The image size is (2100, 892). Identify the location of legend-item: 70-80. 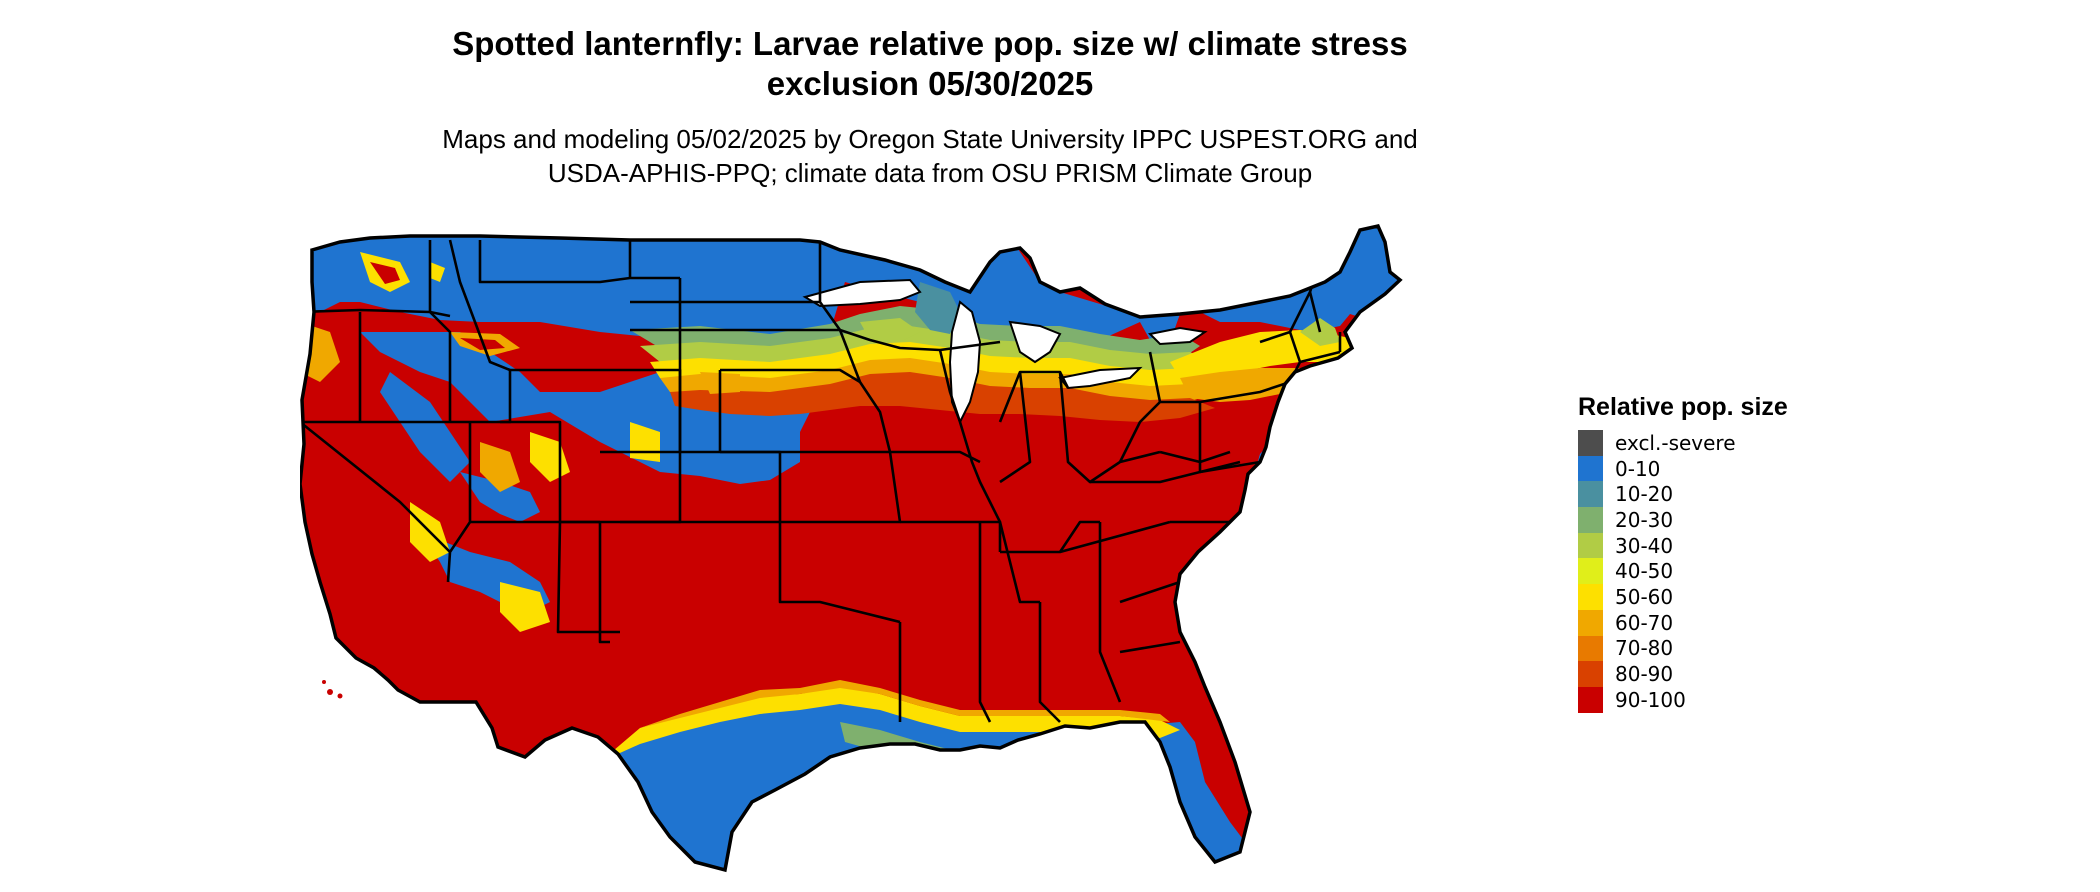
(1683, 648).